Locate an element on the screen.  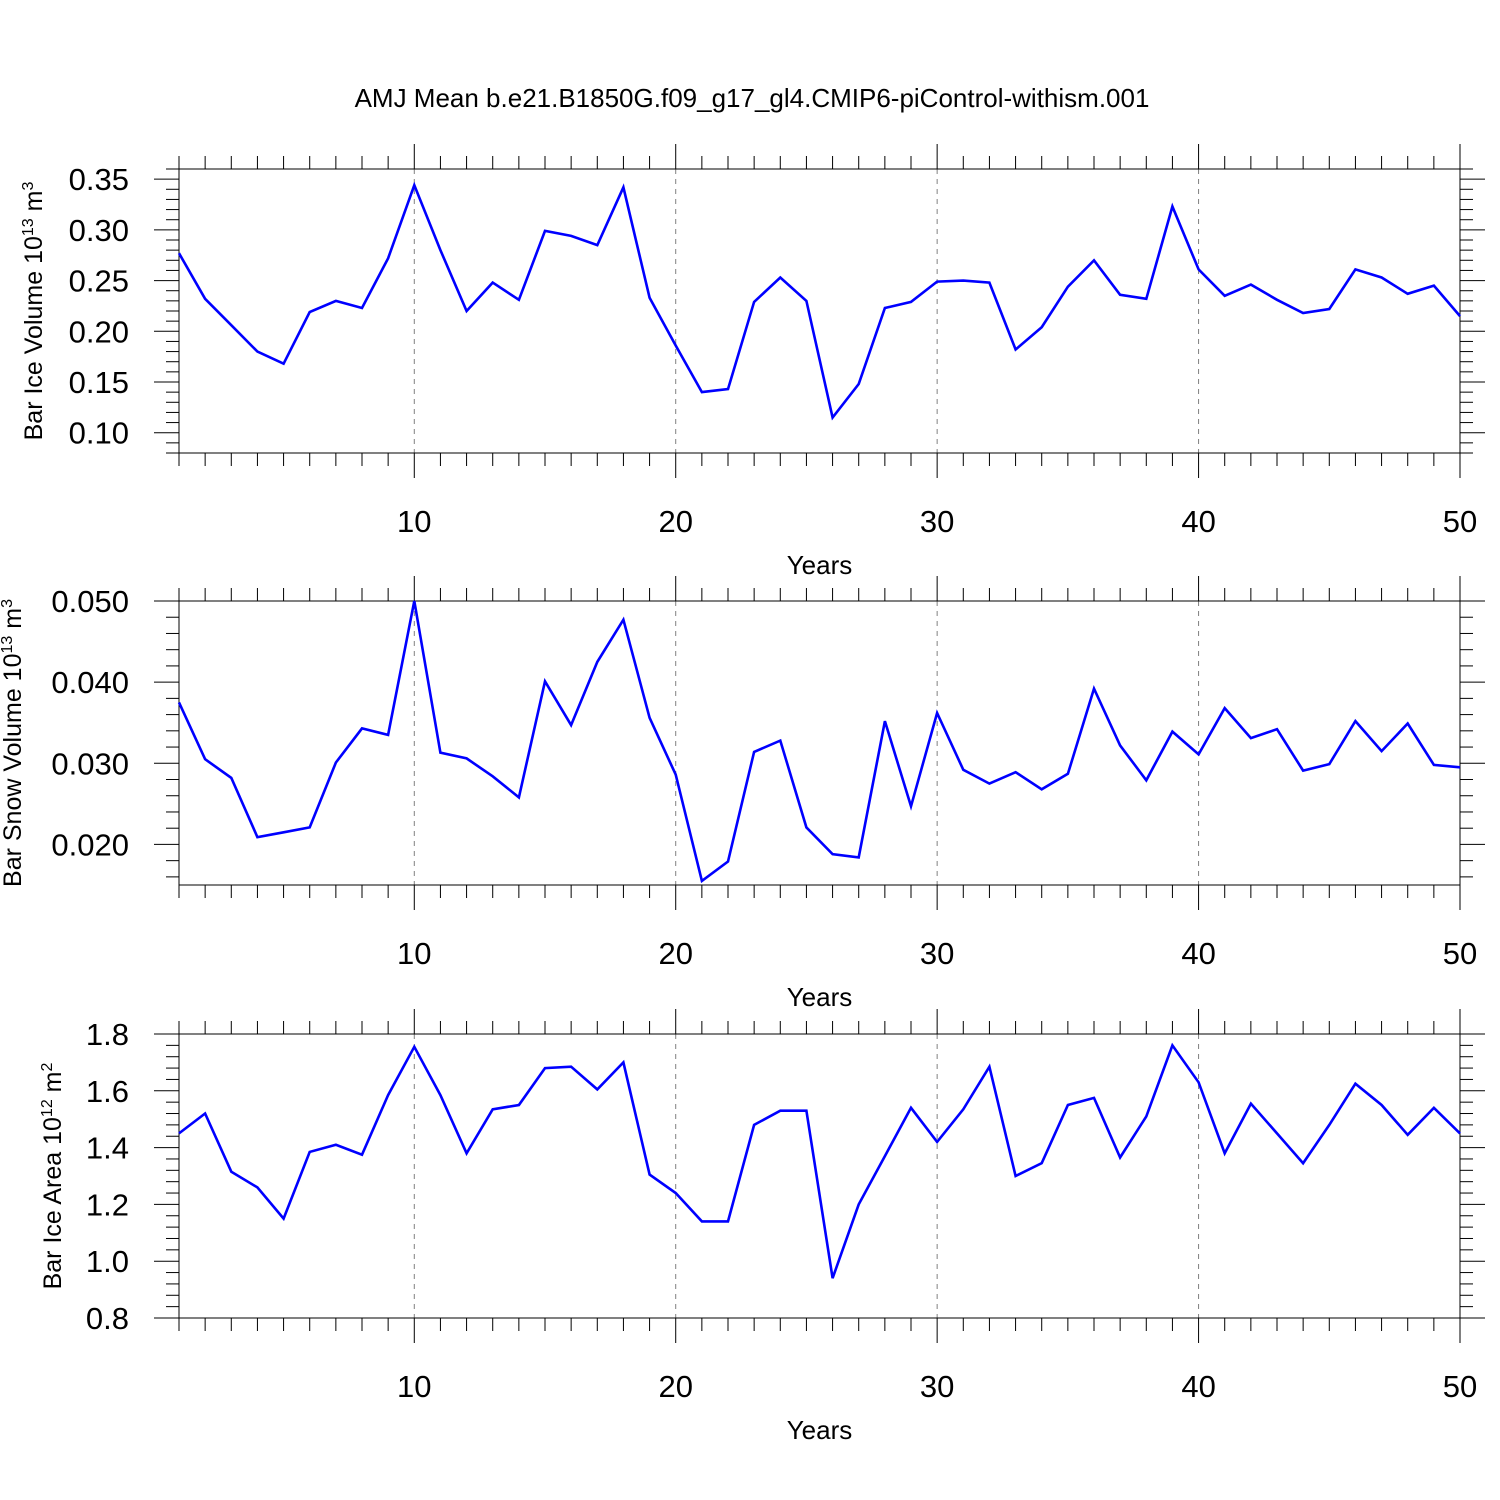
y-tick-label: 1.4 is located at coordinates (107, 1148).